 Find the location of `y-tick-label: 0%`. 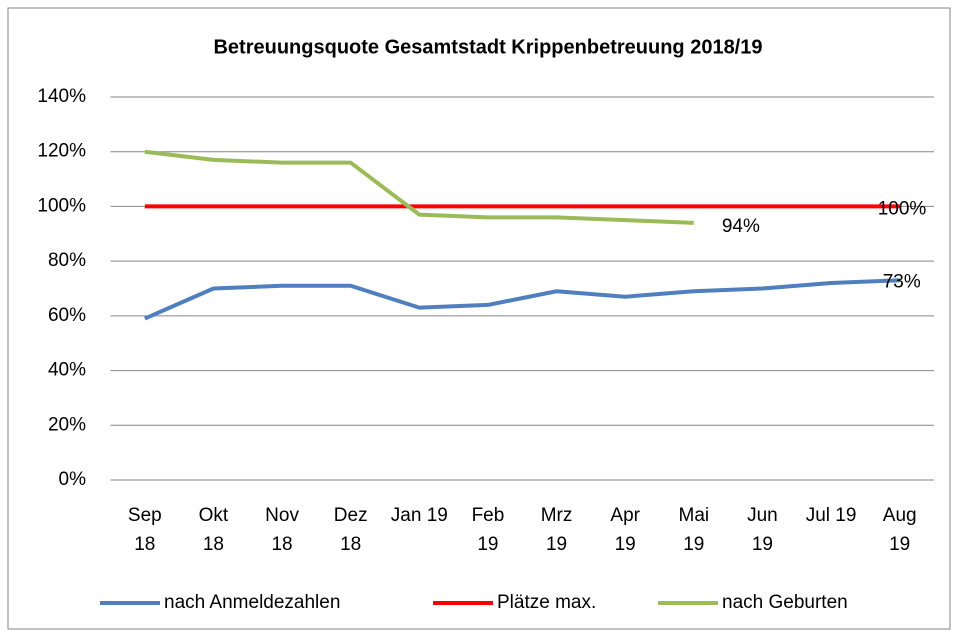

y-tick-label: 0% is located at coordinates (73, 479).